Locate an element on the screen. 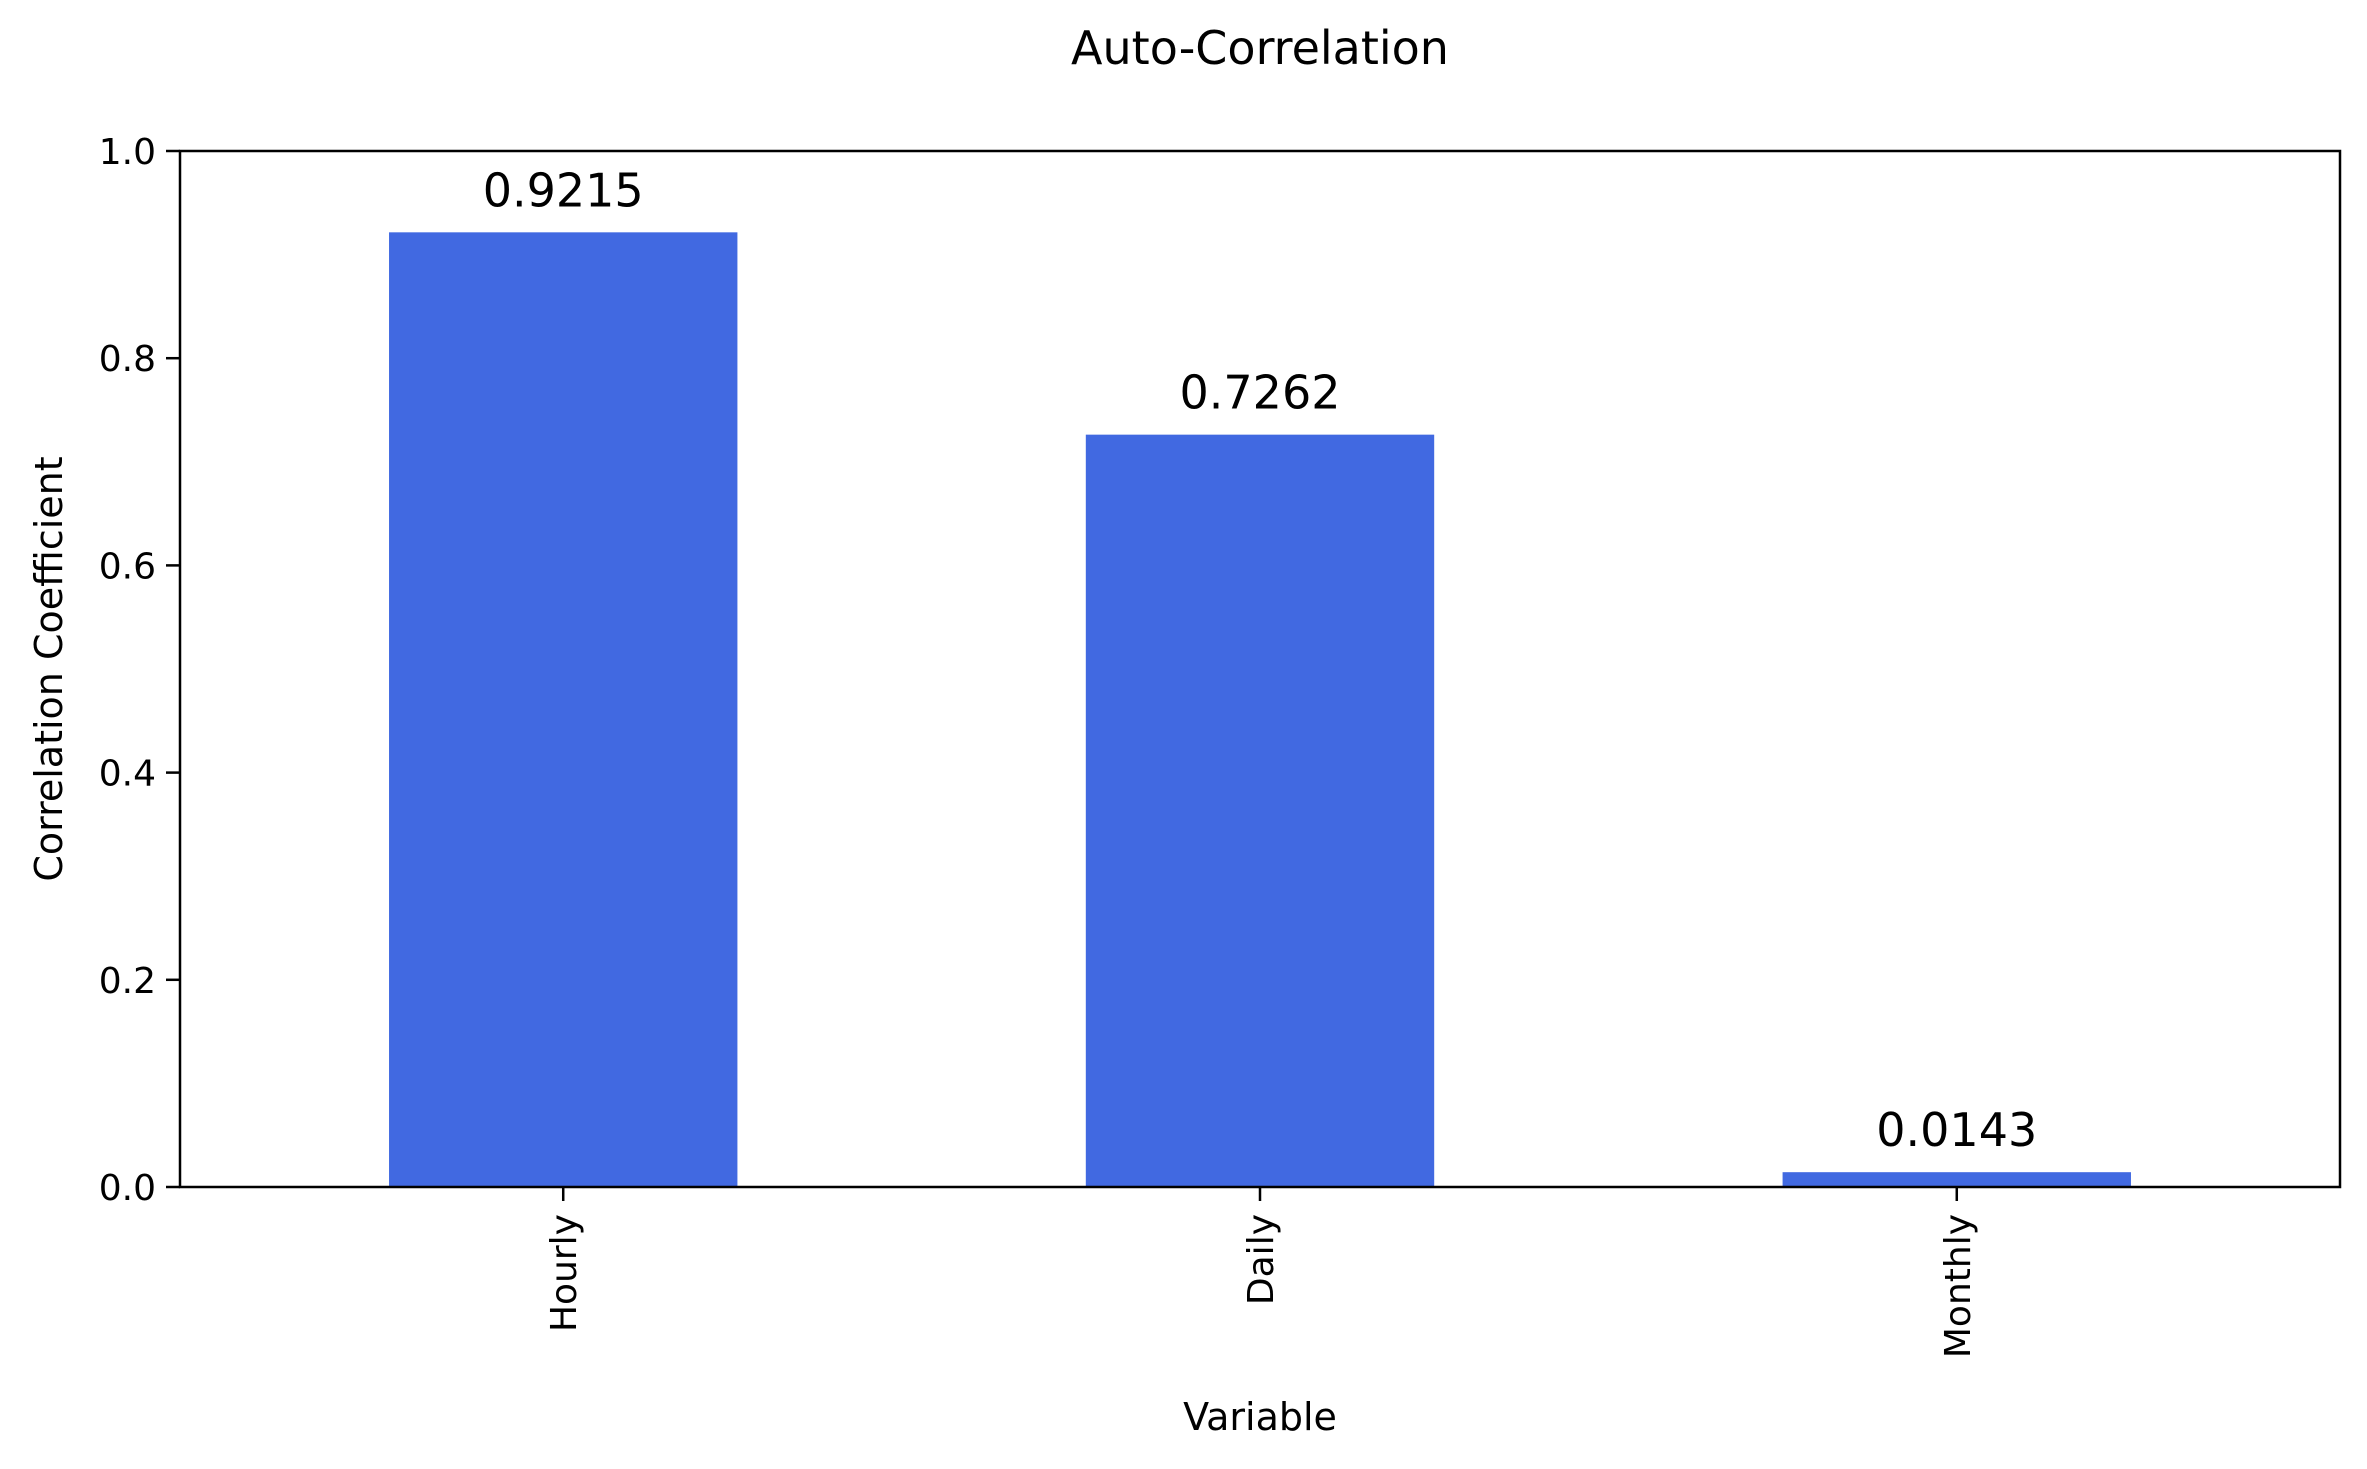 Image resolution: width=2367 pixels, height=1469 pixels. y-tick-label: 0.6 is located at coordinates (127, 566).